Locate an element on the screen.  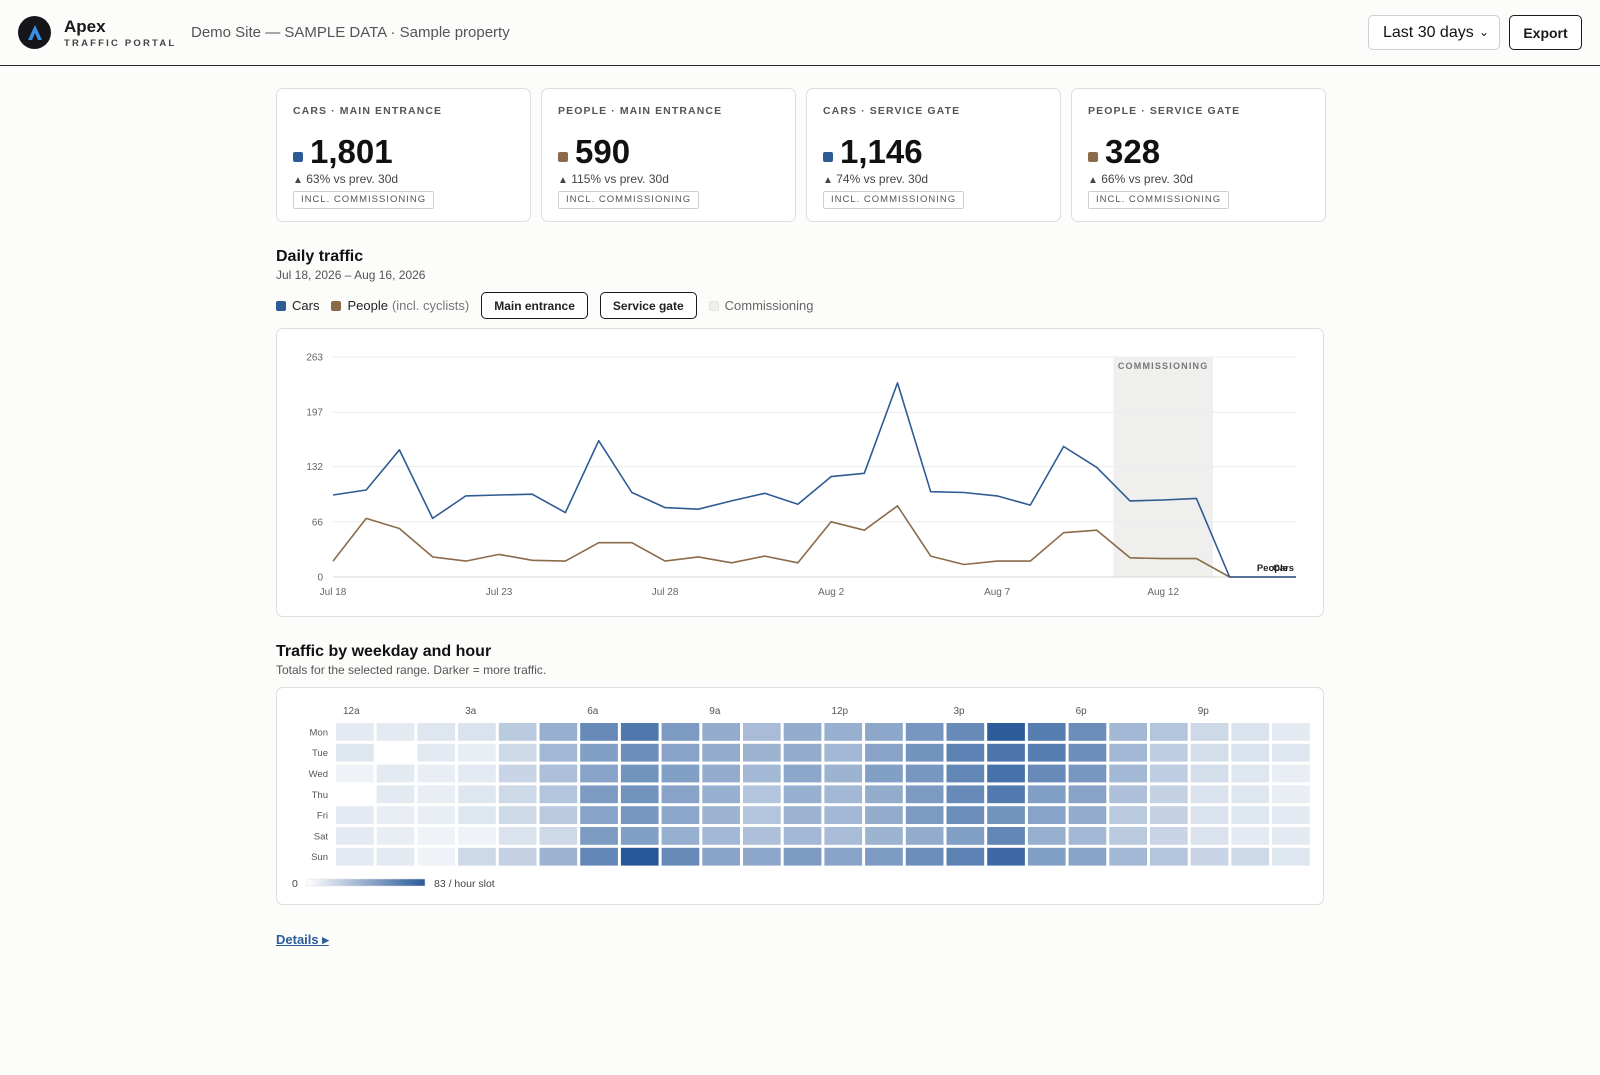
daily-traffic-date-range: Jul 18, 2026 – Aug 16, 2026 is located at coordinates (351, 275).